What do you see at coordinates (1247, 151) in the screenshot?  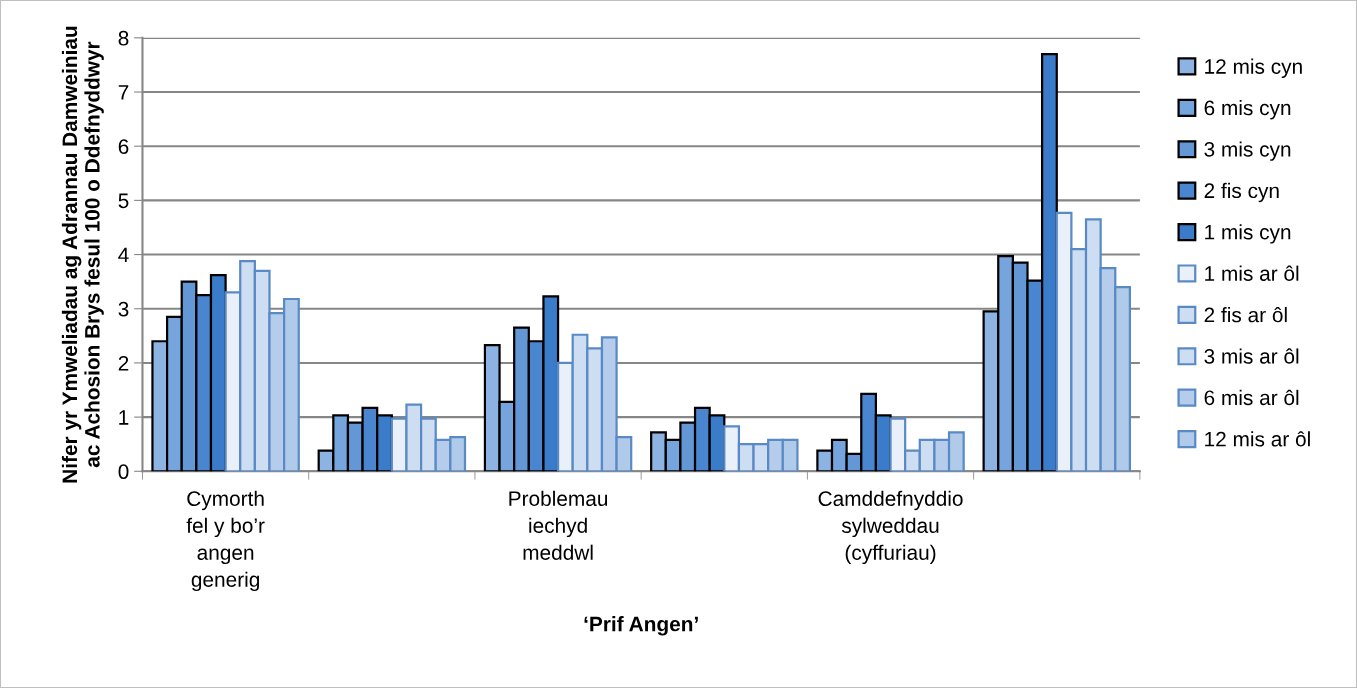 I see `legend-label: 3 mis cyn` at bounding box center [1247, 151].